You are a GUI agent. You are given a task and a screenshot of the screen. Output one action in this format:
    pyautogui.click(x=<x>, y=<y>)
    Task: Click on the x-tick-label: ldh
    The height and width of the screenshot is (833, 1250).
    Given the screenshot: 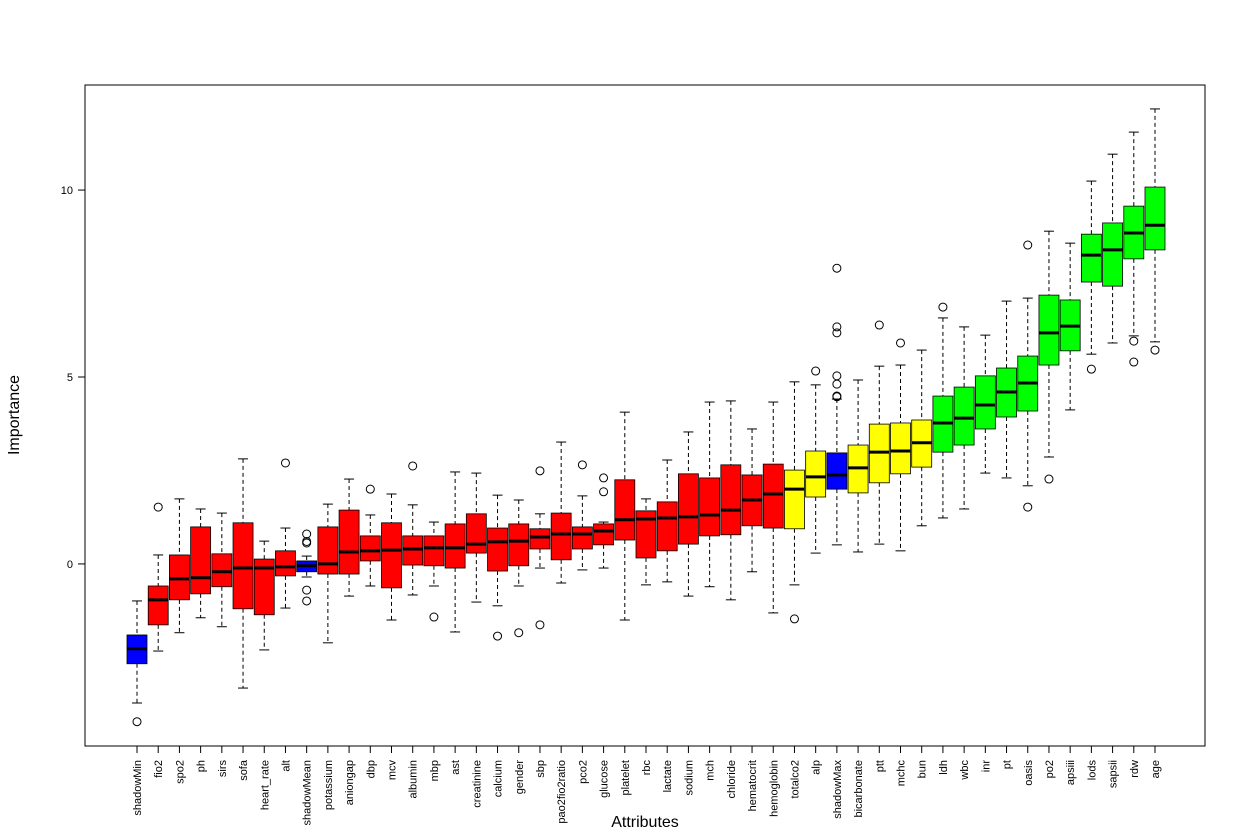 What is the action you would take?
    pyautogui.click(x=944, y=767)
    